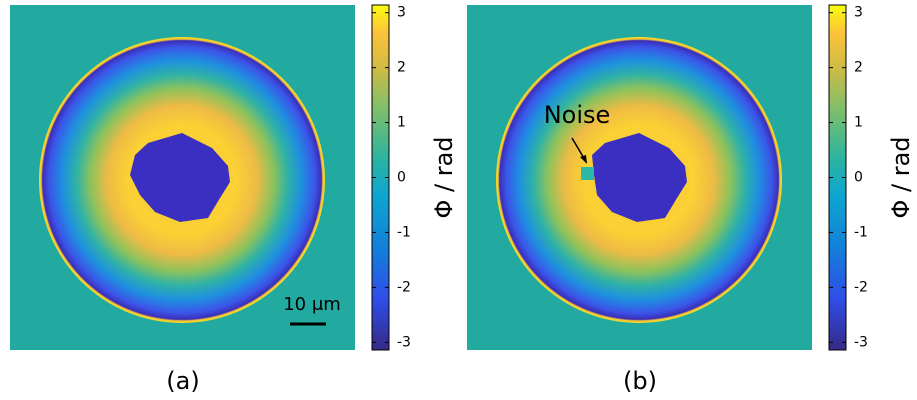  What do you see at coordinates (577, 115) in the screenshot?
I see `annotation: Noise` at bounding box center [577, 115].